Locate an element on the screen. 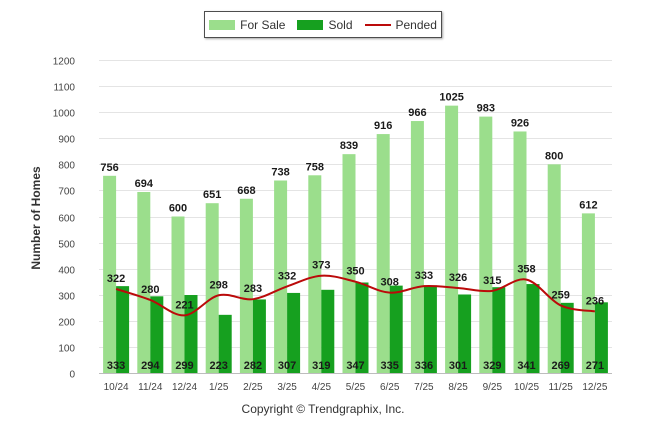 Image resolution: width=646 pixels, height=434 pixels. x-tick-label: 1/25 is located at coordinates (219, 387).